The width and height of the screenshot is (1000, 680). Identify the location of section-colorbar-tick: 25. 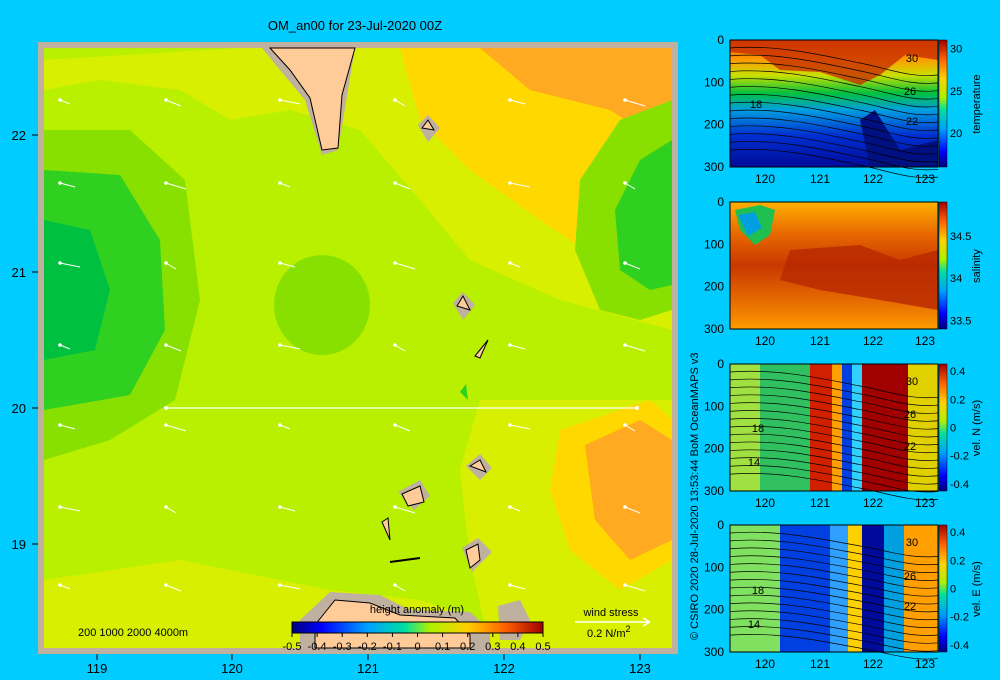
(956, 92).